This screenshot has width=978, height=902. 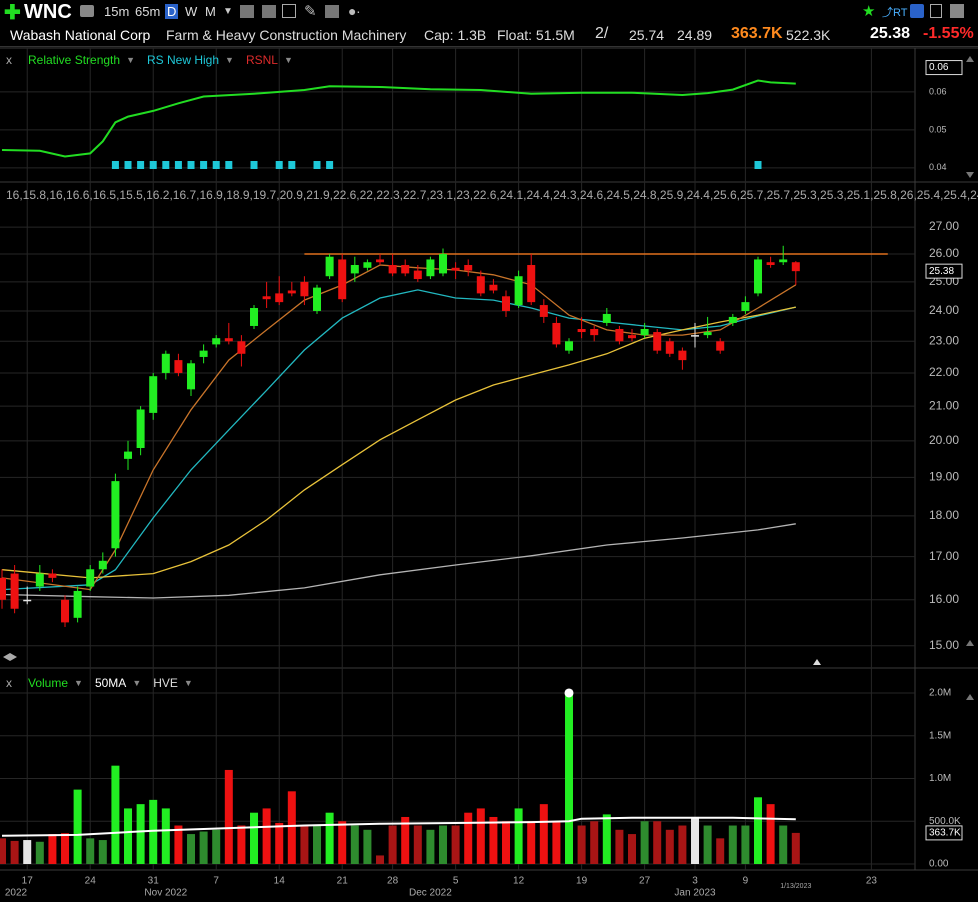 I want to click on legend: x Volume ▼ 50MA ▼ HVE ▼, so click(x=99, y=683).